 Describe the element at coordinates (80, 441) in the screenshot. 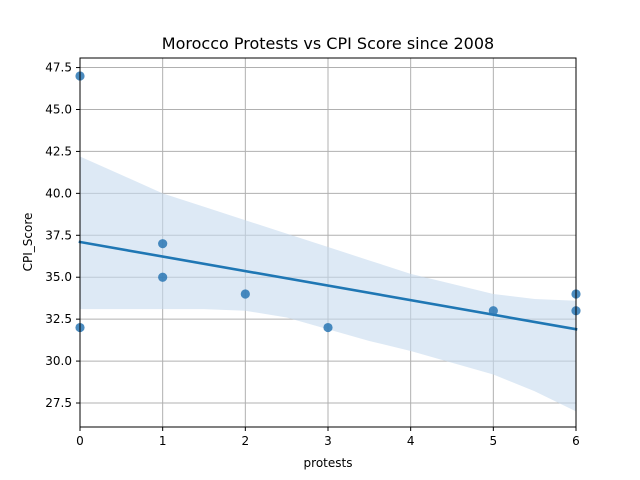

I see `x-tick-label: 0` at that location.